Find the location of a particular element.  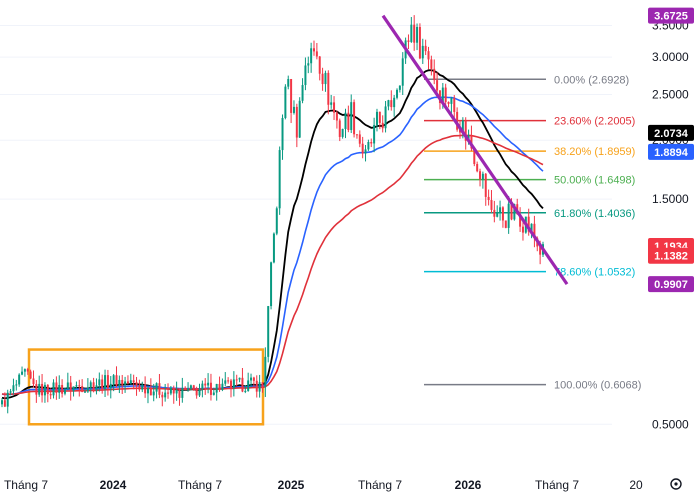

x-tick-label: 2024 is located at coordinates (113, 485).